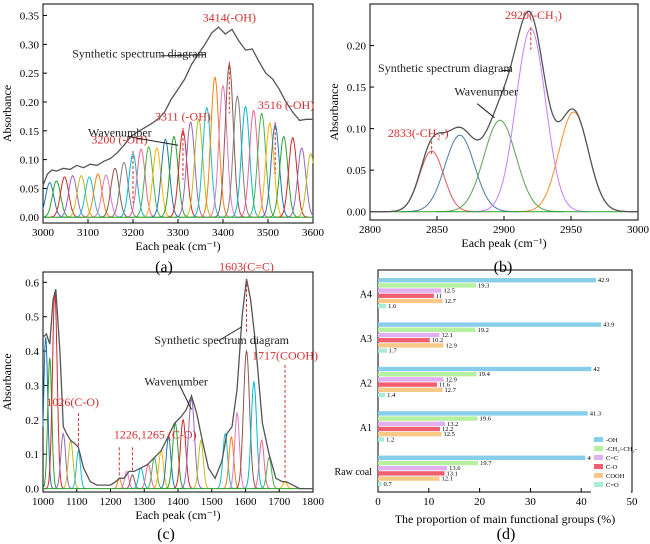 This screenshot has width=650, height=544. What do you see at coordinates (437, 340) in the screenshot?
I see `bar-value-label: 10.2` at bounding box center [437, 340].